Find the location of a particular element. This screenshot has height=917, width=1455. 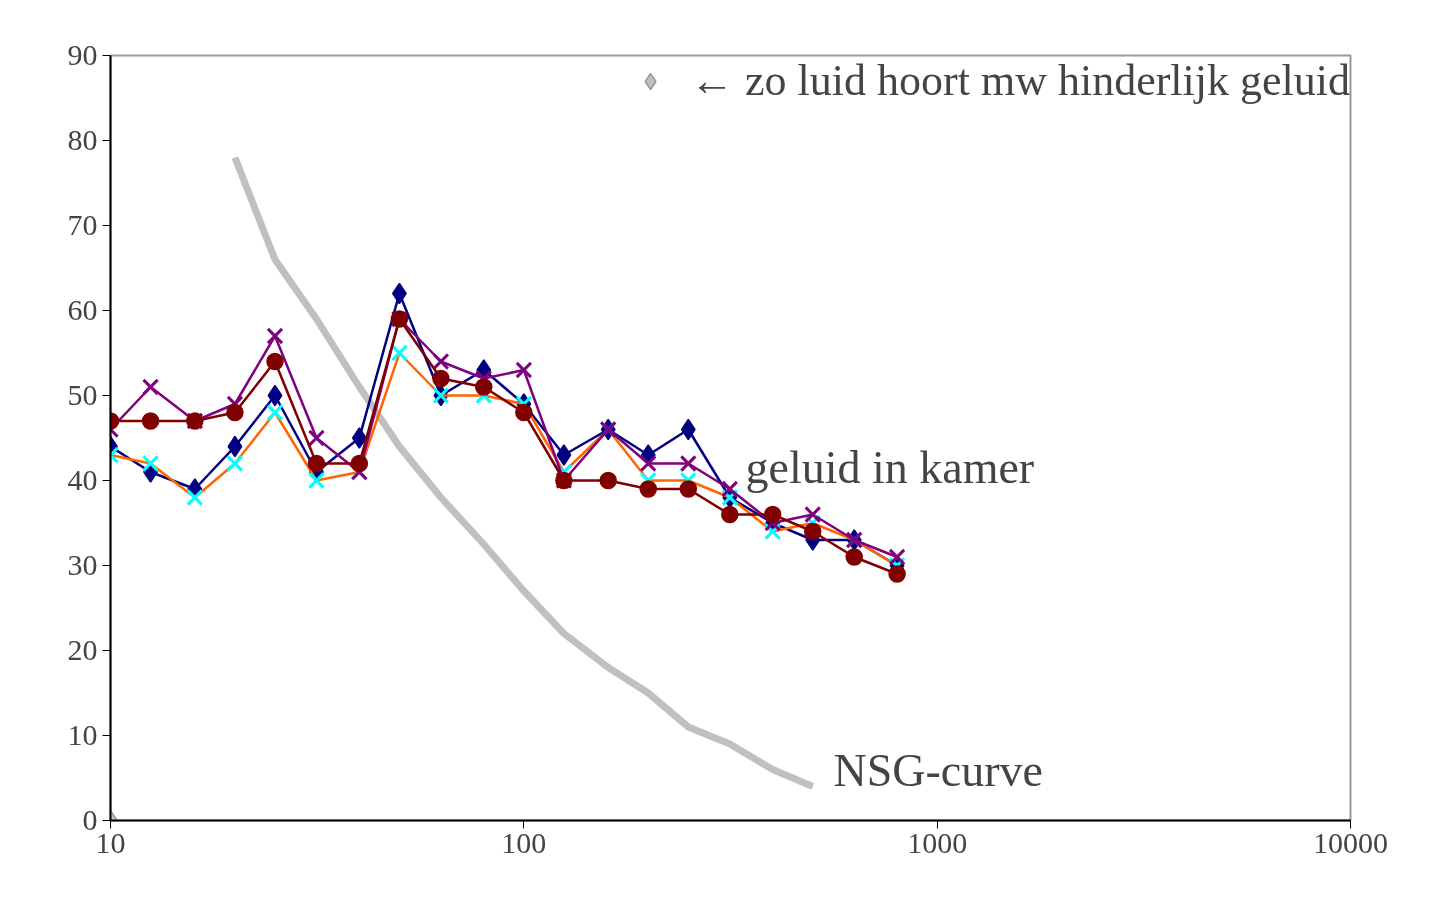

y-tick-label: 10 is located at coordinates (82, 734).